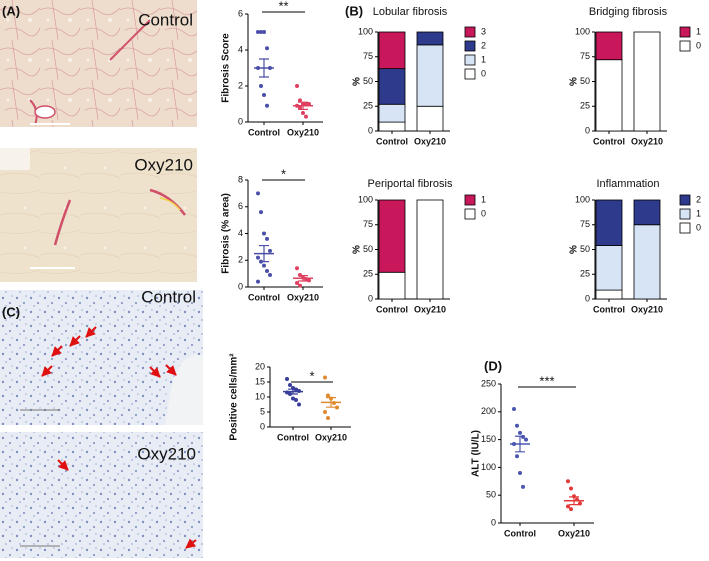 Image resolution: width=709 pixels, height=561 pixels. I want to click on y-tick-label: 250, so click(488, 383).